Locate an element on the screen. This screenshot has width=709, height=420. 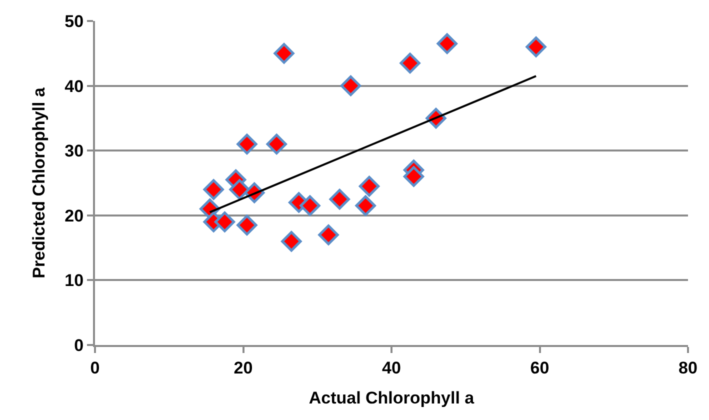
y-tick-label: 20 is located at coordinates (74, 216).